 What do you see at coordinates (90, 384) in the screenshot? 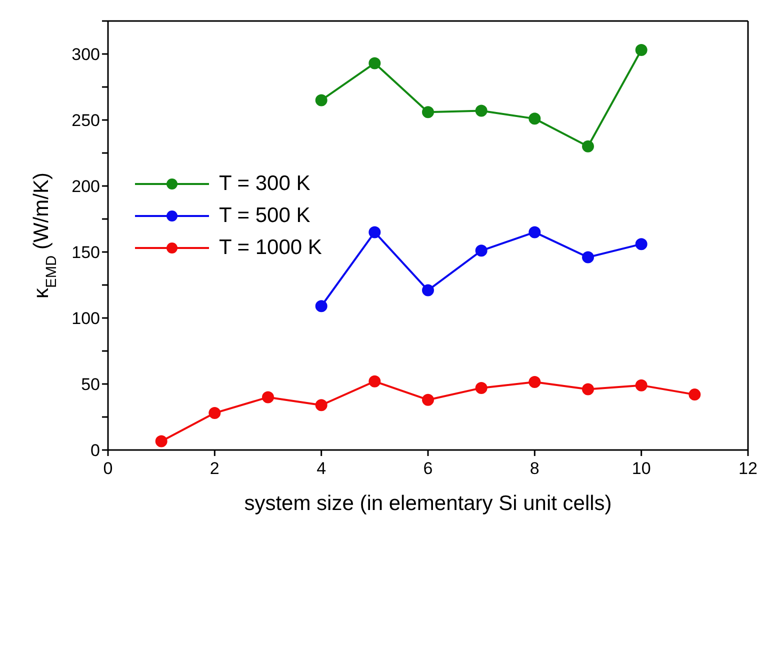
I see `y-tick-label: 50` at bounding box center [90, 384].